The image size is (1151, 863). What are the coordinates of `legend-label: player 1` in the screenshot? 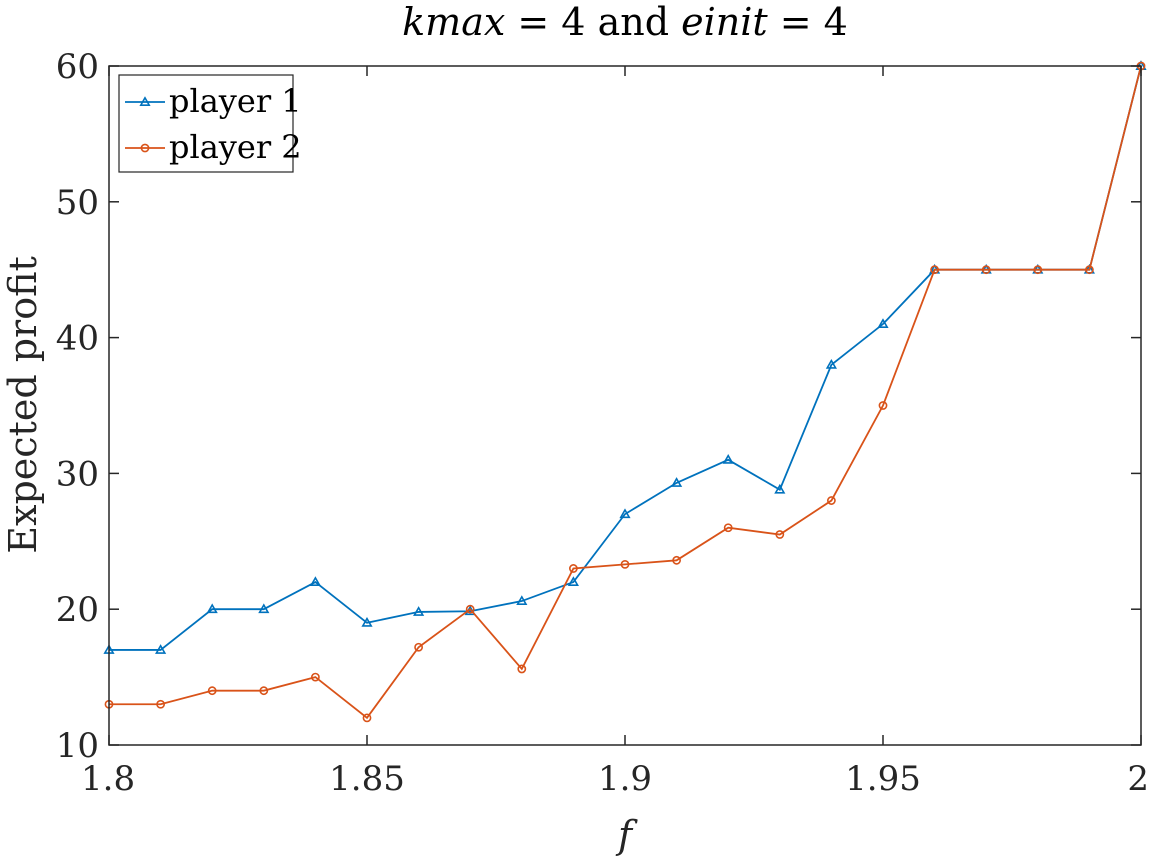 It's located at (235, 101).